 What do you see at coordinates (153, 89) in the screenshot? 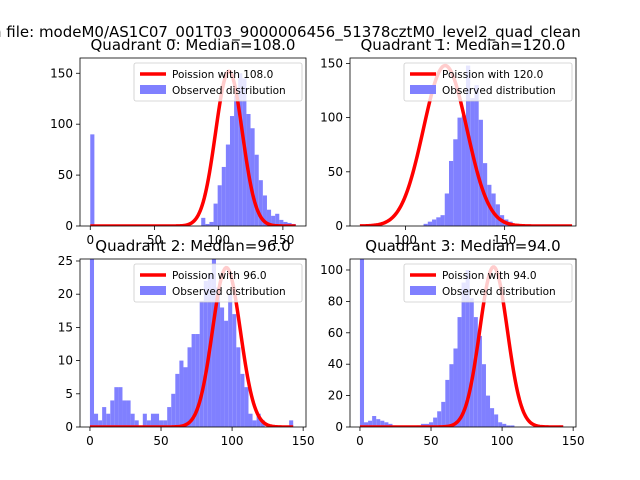
I see `legend-bar-swatch` at bounding box center [153, 89].